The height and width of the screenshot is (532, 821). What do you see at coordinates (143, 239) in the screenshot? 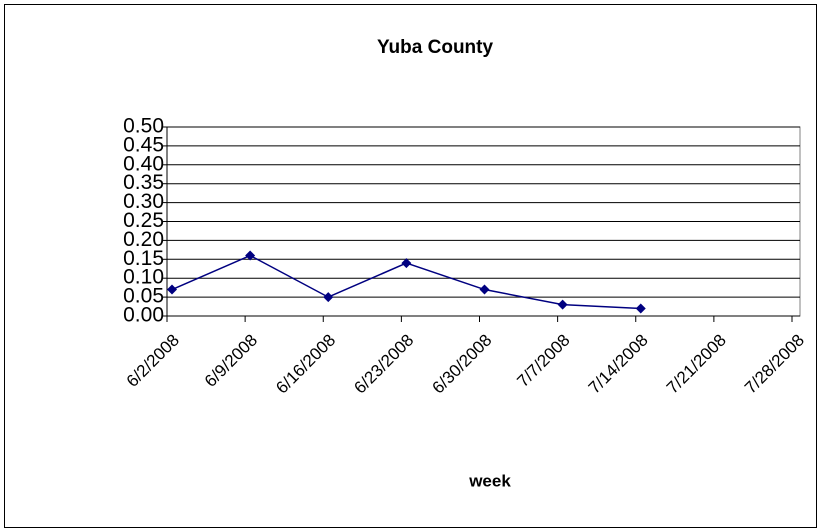
I see `y-tick-label: 0.20` at bounding box center [143, 239].